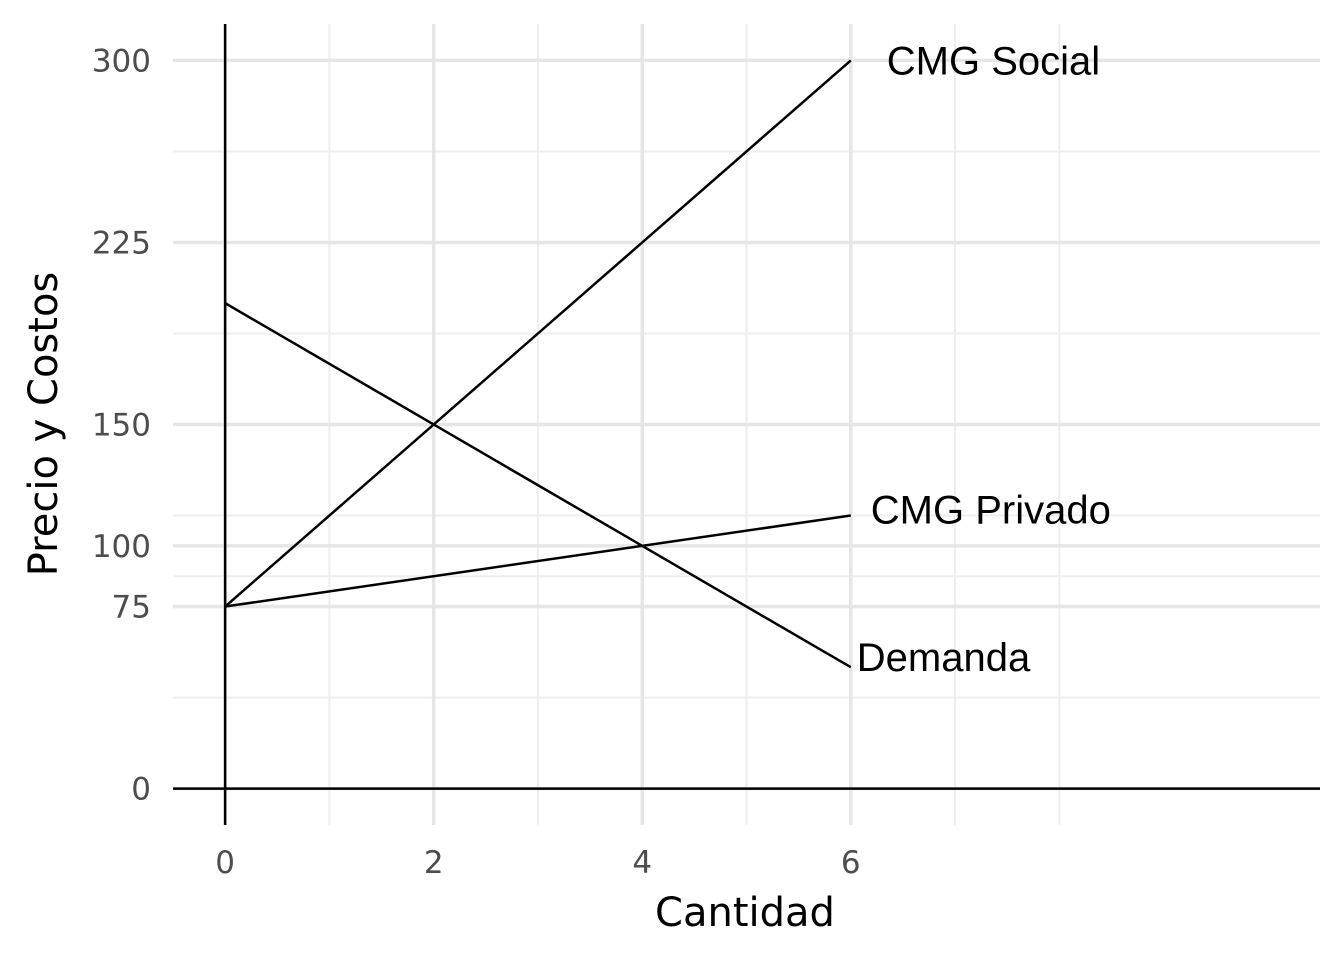 This screenshot has width=1344, height=960. What do you see at coordinates (993, 61) in the screenshot?
I see `series-label: CMG Social` at bounding box center [993, 61].